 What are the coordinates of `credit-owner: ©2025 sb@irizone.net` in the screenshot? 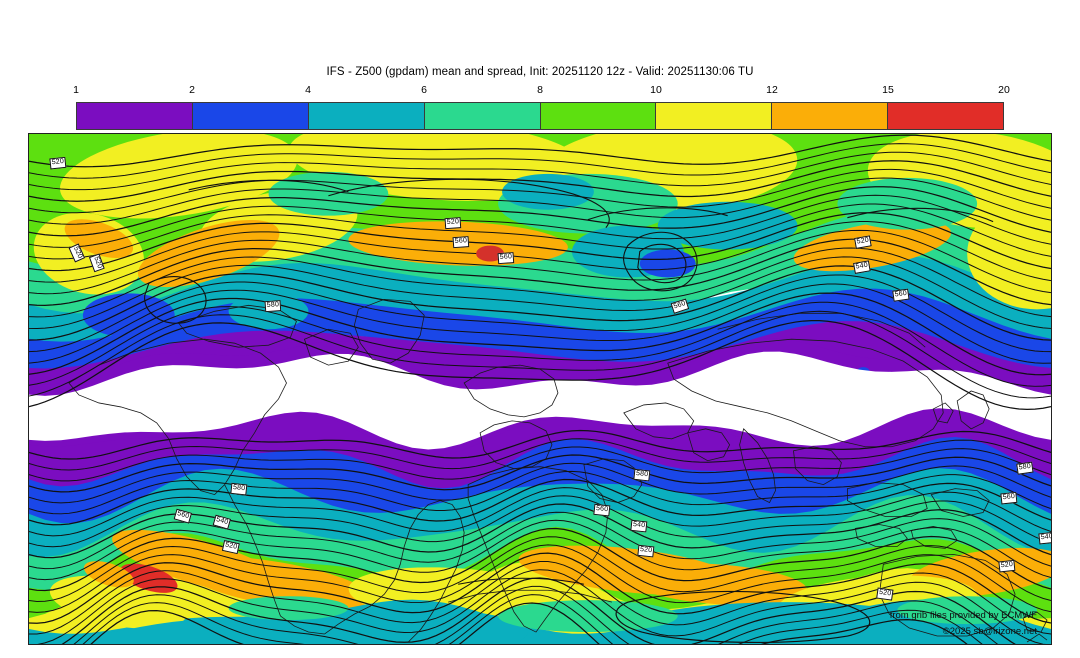 It's located at (989, 631).